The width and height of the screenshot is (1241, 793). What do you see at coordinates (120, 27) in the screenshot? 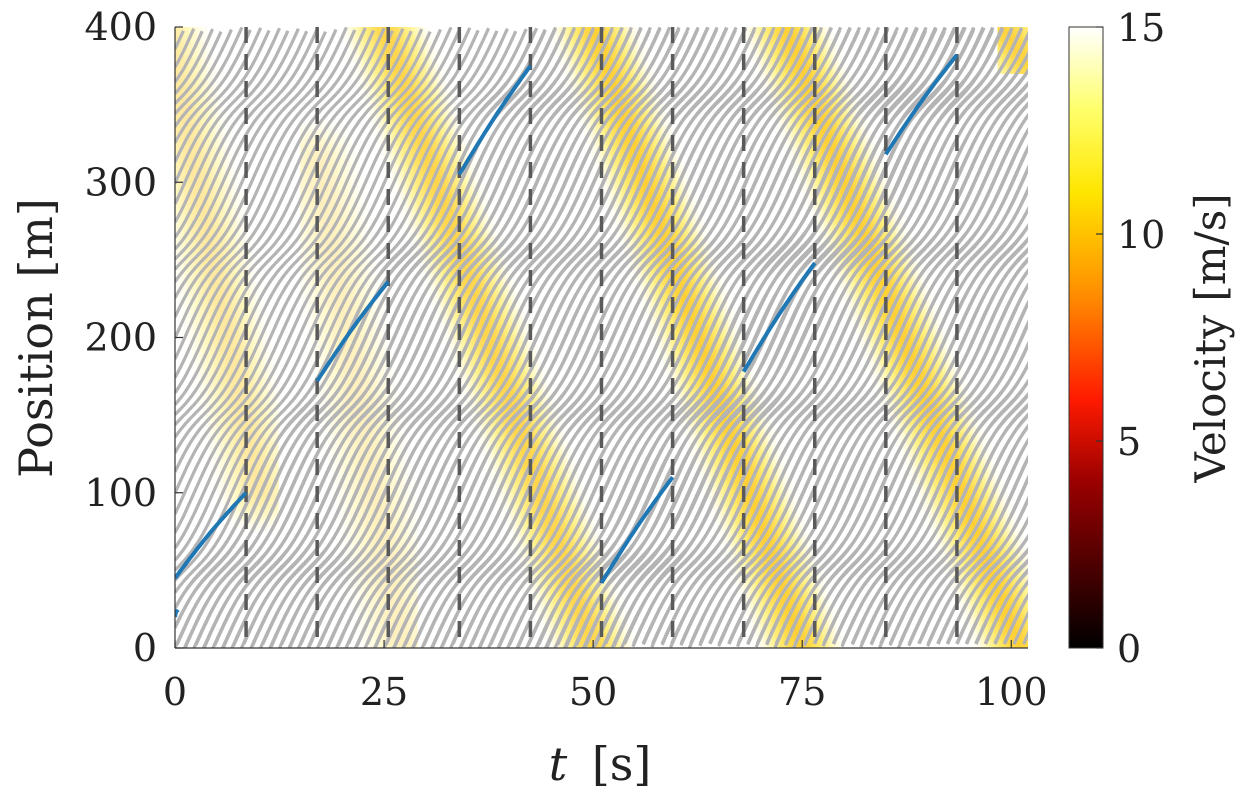
I see `y-tick-label-400: 400` at bounding box center [120, 27].